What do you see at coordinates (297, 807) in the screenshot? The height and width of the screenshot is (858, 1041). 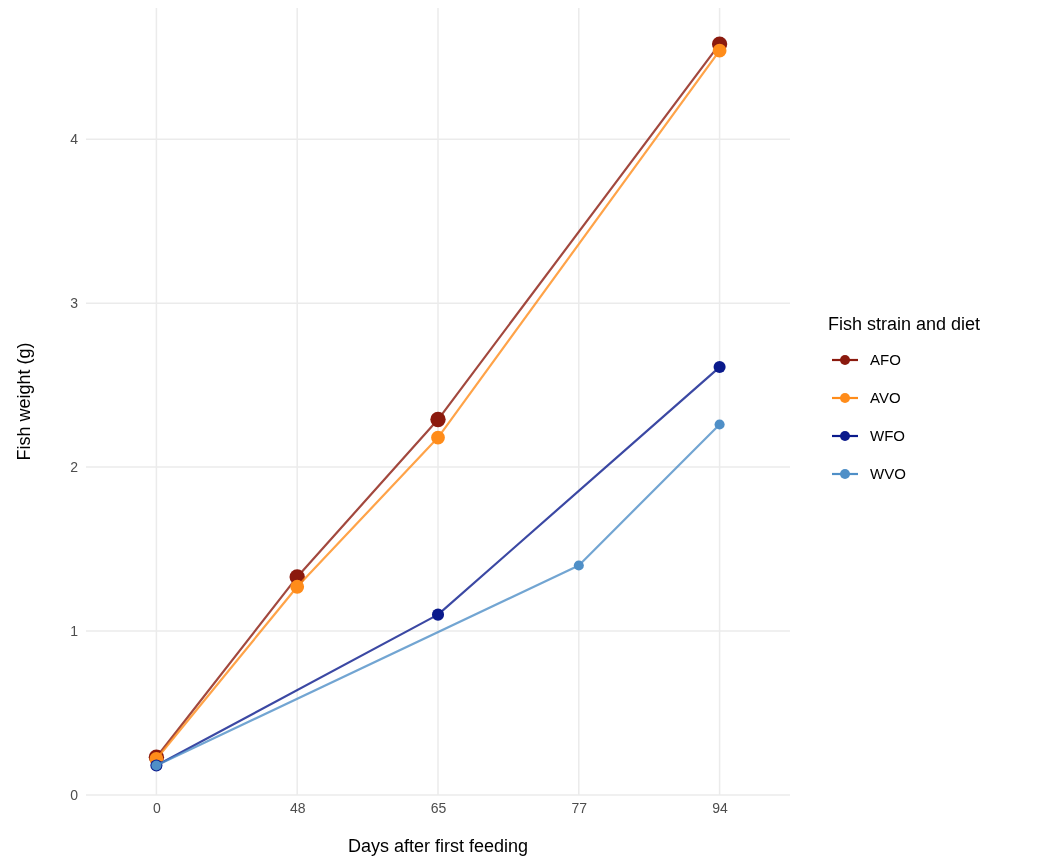 I see `x-tick-label: 48` at bounding box center [297, 807].